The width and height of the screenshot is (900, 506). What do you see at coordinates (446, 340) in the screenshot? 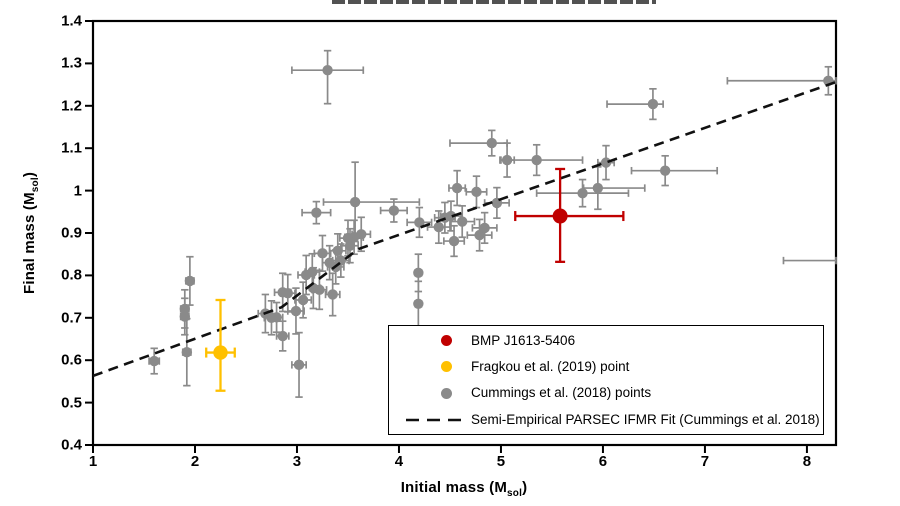
I see `red-dot-icon` at bounding box center [446, 340].